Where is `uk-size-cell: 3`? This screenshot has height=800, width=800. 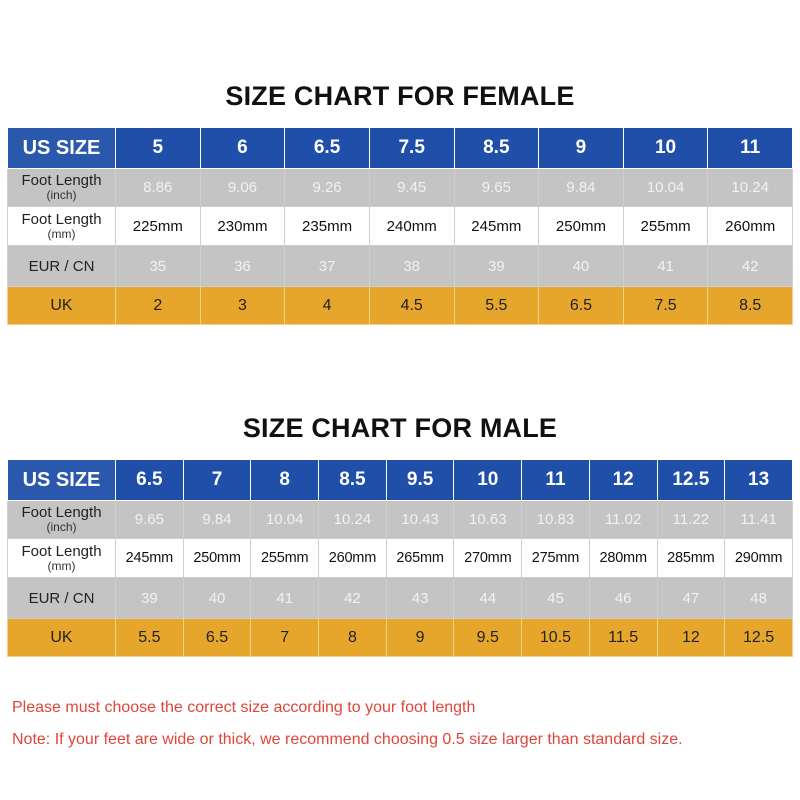 uk-size-cell: 3 is located at coordinates (242, 305).